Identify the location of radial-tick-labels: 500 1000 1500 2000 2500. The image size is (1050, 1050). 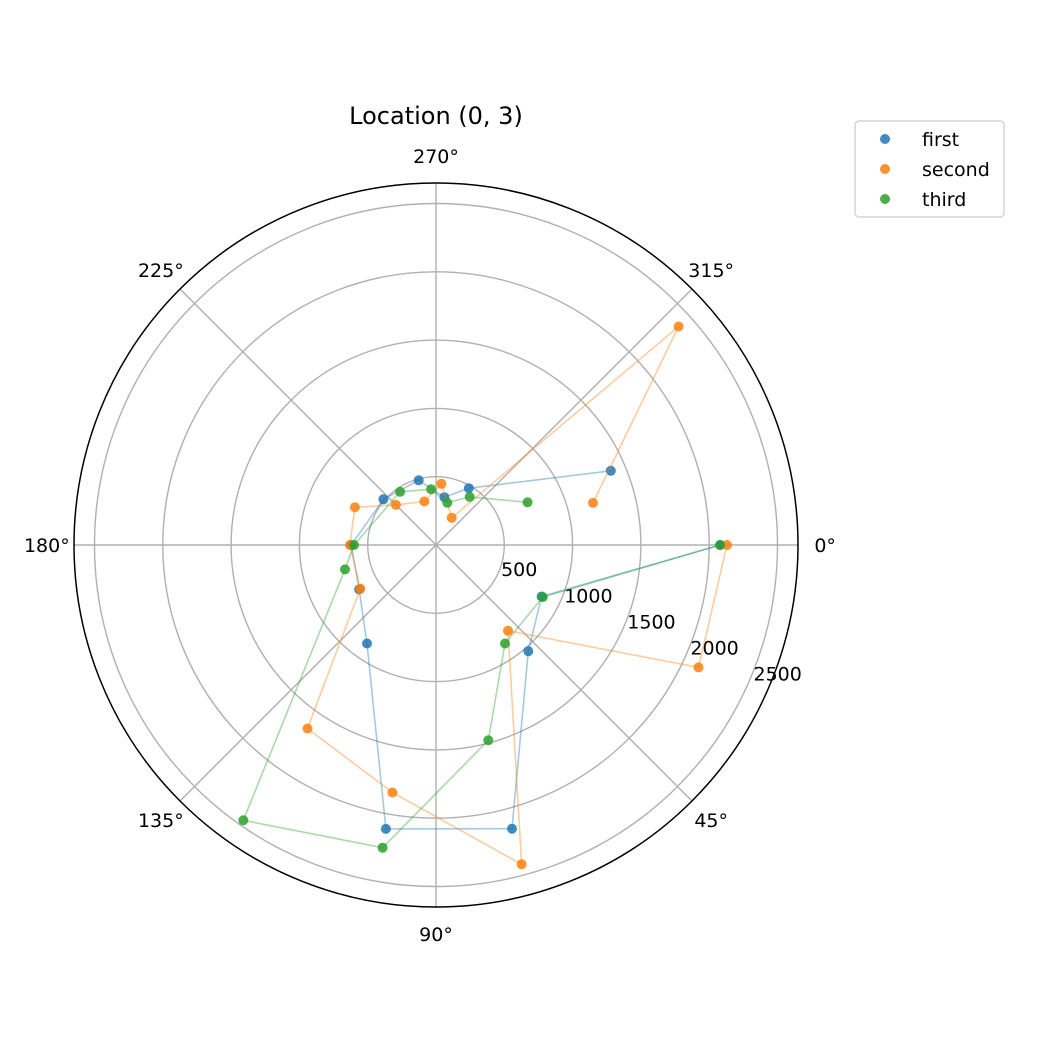
(651, 622).